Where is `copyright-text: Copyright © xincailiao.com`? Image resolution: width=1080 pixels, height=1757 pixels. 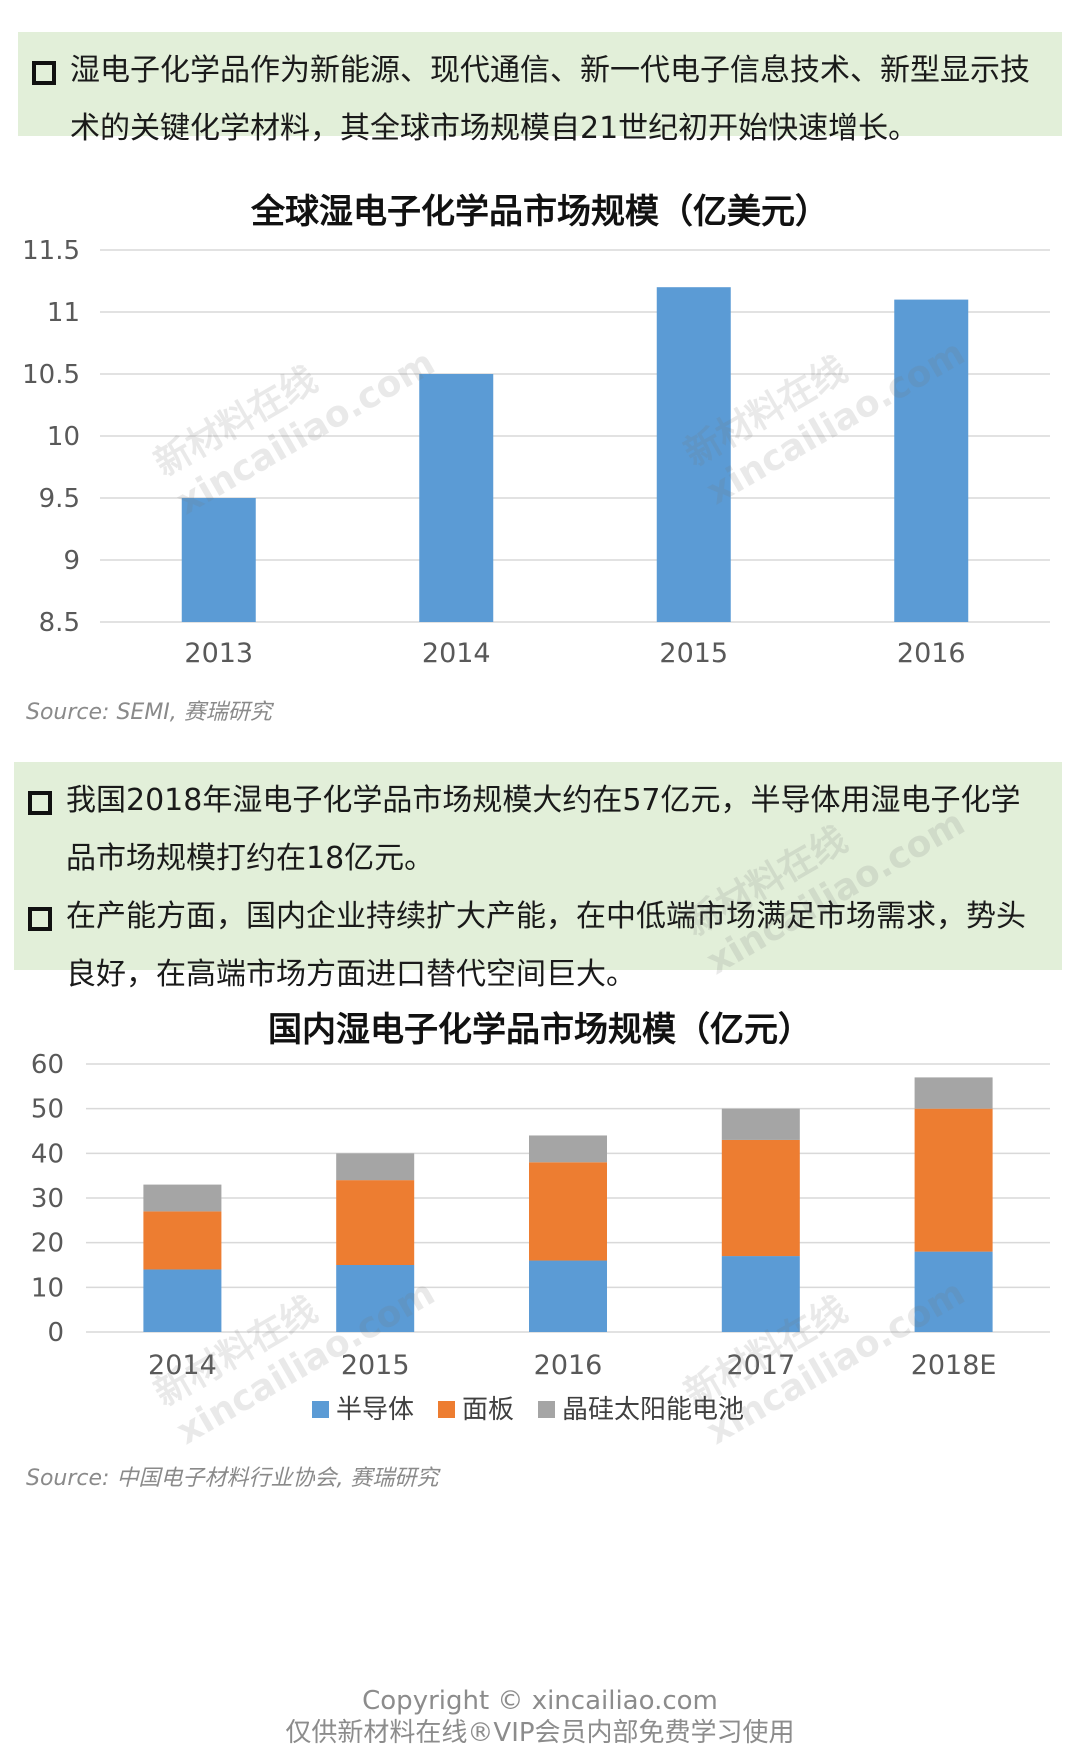 copyright-text: Copyright © xincailiao.com is located at coordinates (540, 1701).